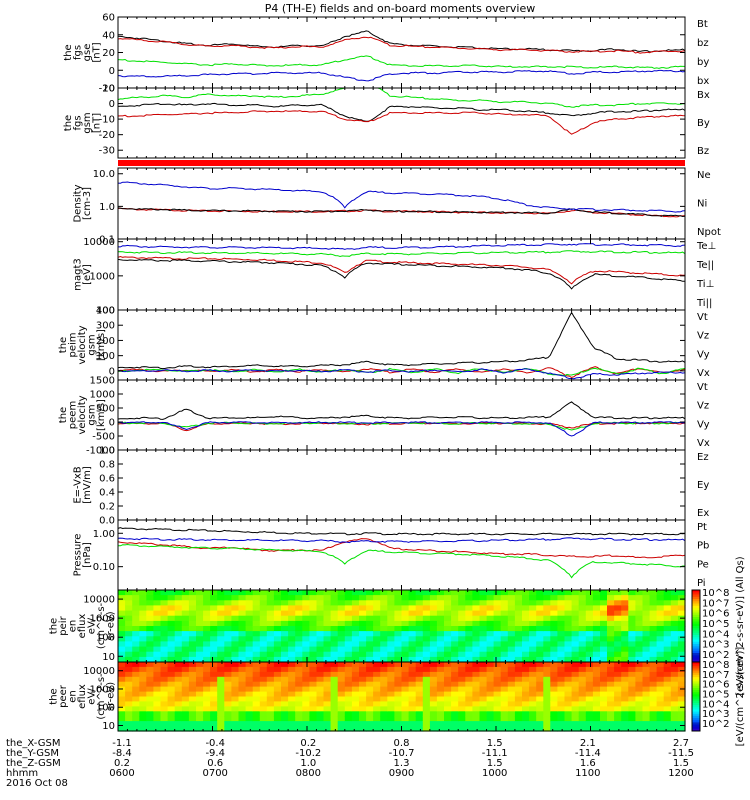 This screenshot has width=750, height=800. Describe the element at coordinates (32, 753) in the screenshot. I see `x-row-label: the_Y-GSM` at that location.